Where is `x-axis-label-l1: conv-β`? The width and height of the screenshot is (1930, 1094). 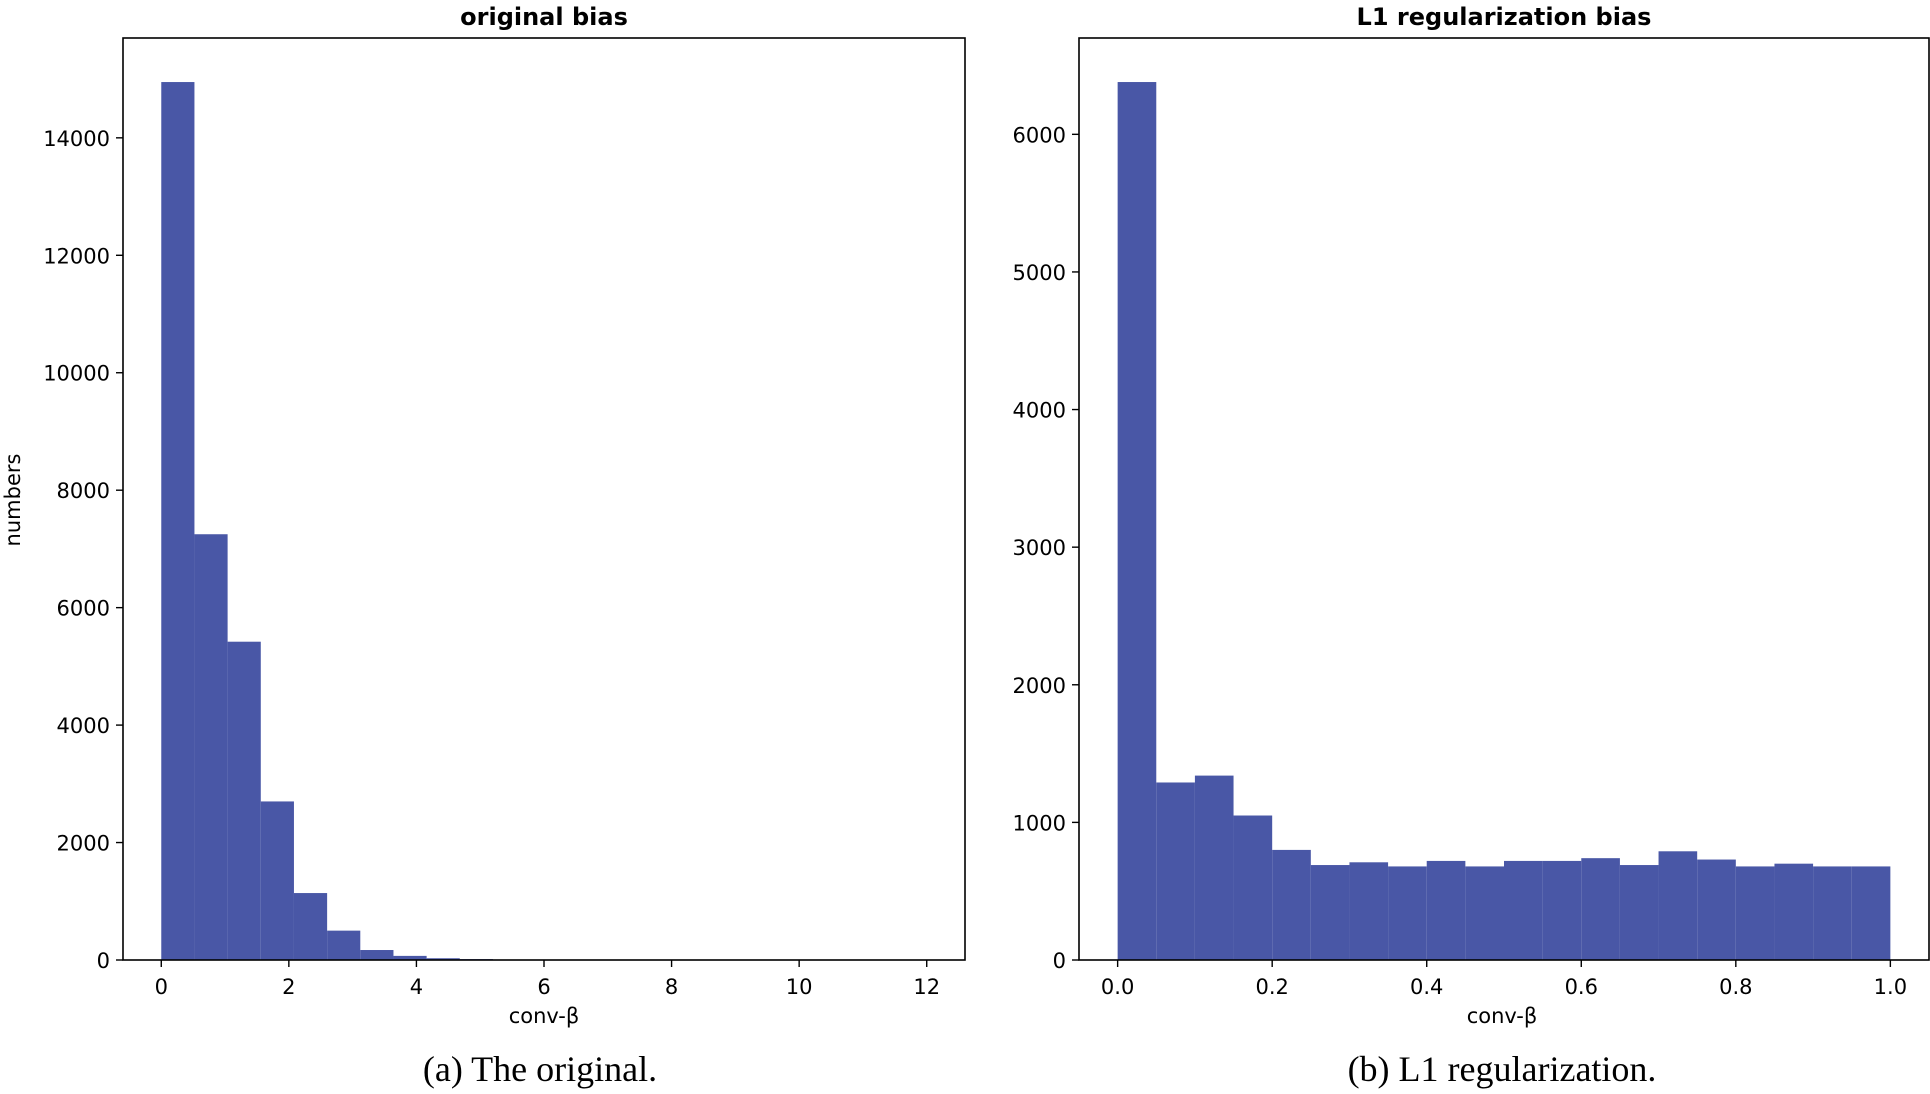 x-axis-label-l1: conv-β is located at coordinates (1502, 1016).